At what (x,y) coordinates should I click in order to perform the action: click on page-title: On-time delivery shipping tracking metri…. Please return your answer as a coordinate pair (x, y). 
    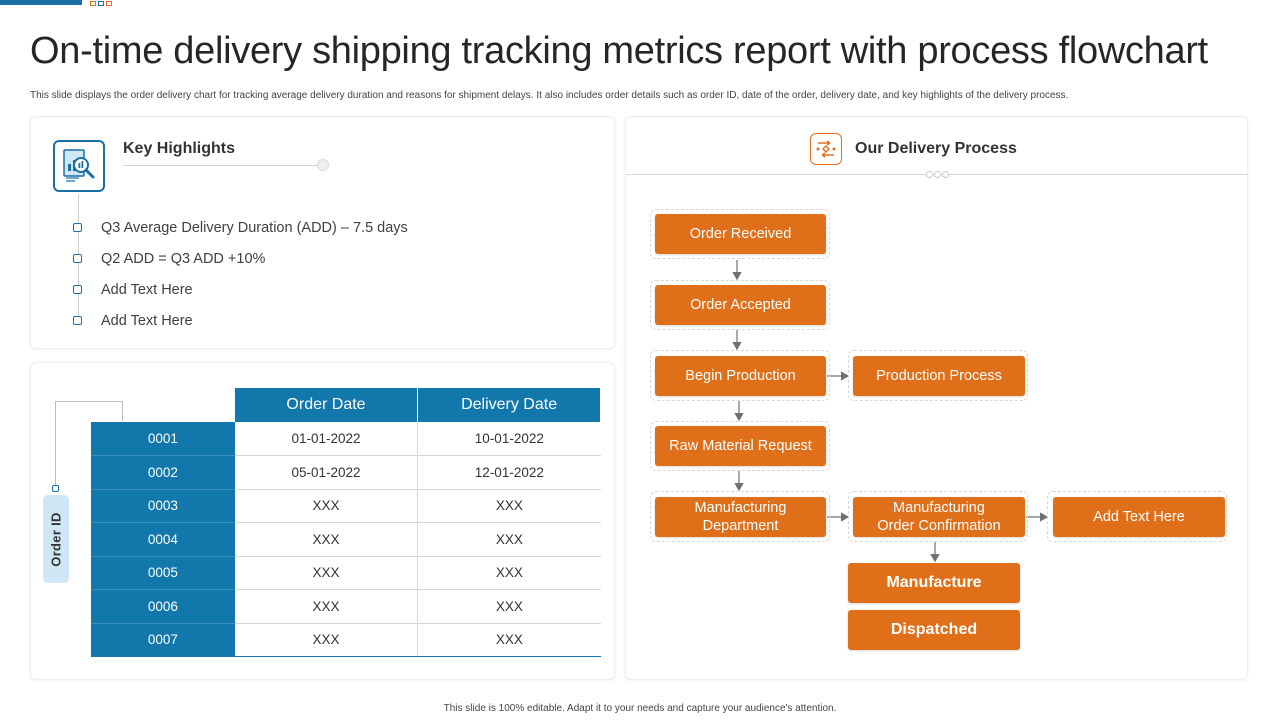
    Looking at the image, I should click on (619, 51).